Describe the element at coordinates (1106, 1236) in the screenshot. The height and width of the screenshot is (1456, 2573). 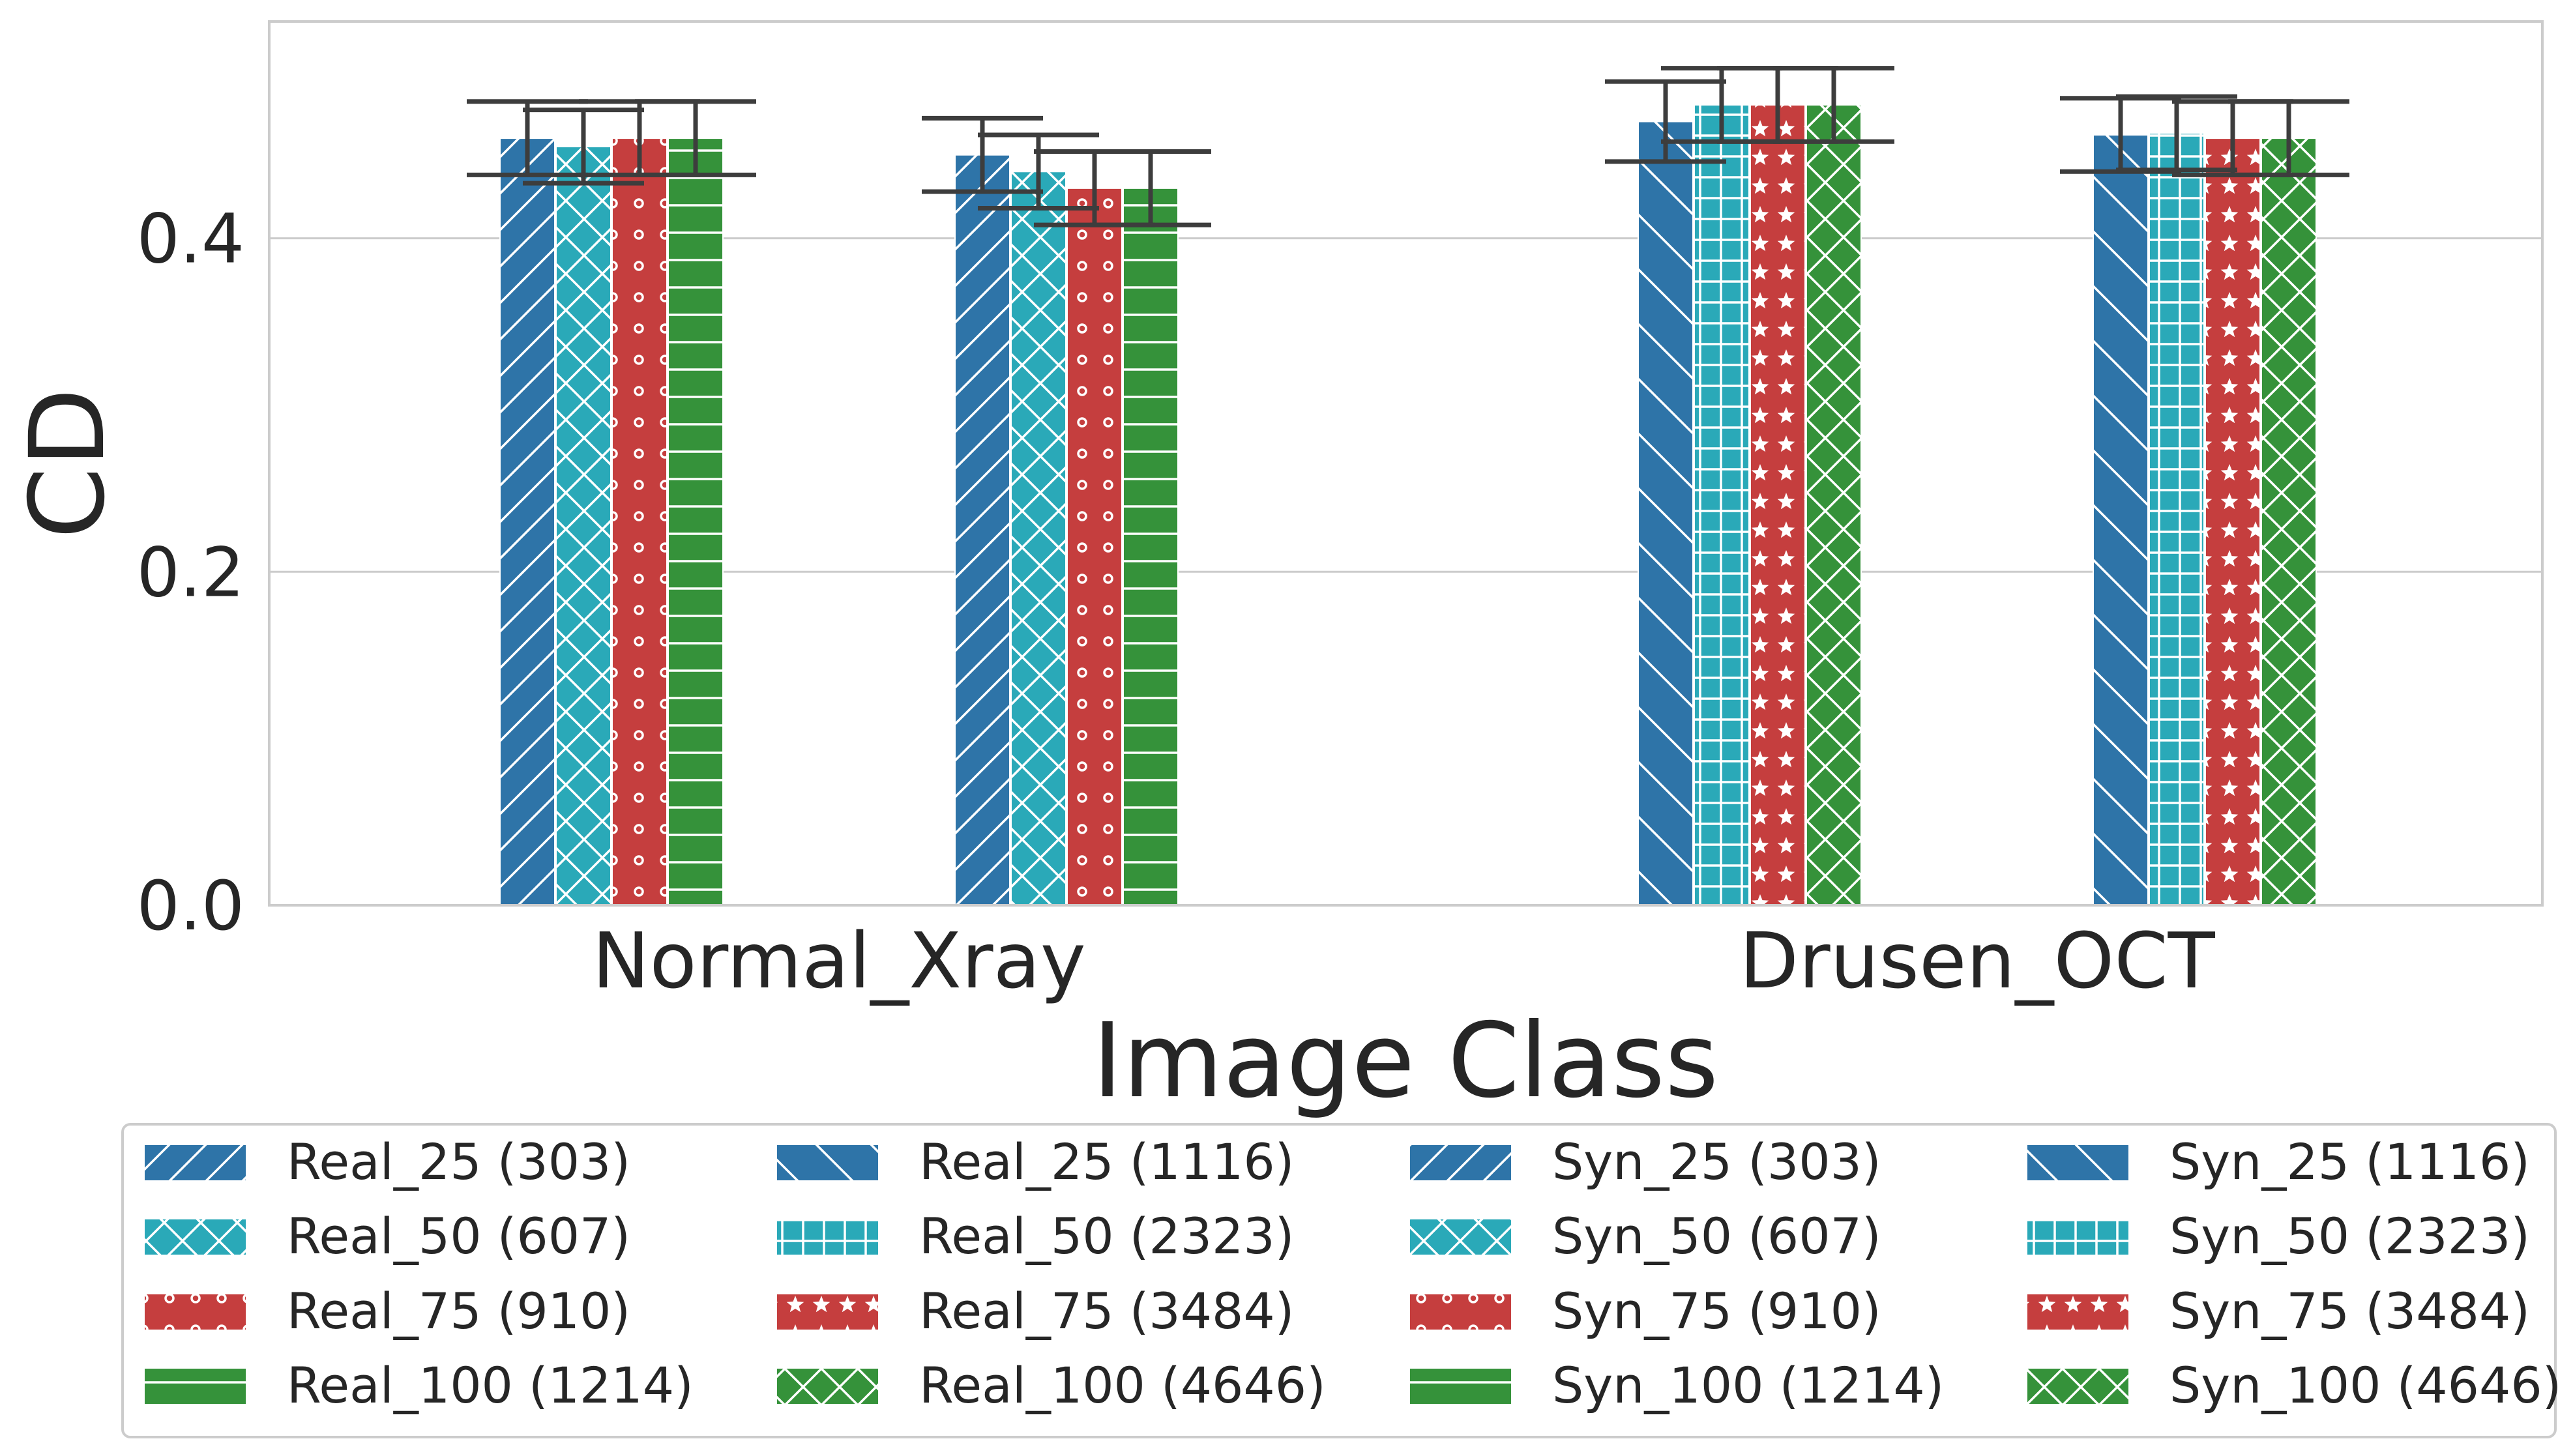
I see `legend-label: Real_50 (2323)` at that location.